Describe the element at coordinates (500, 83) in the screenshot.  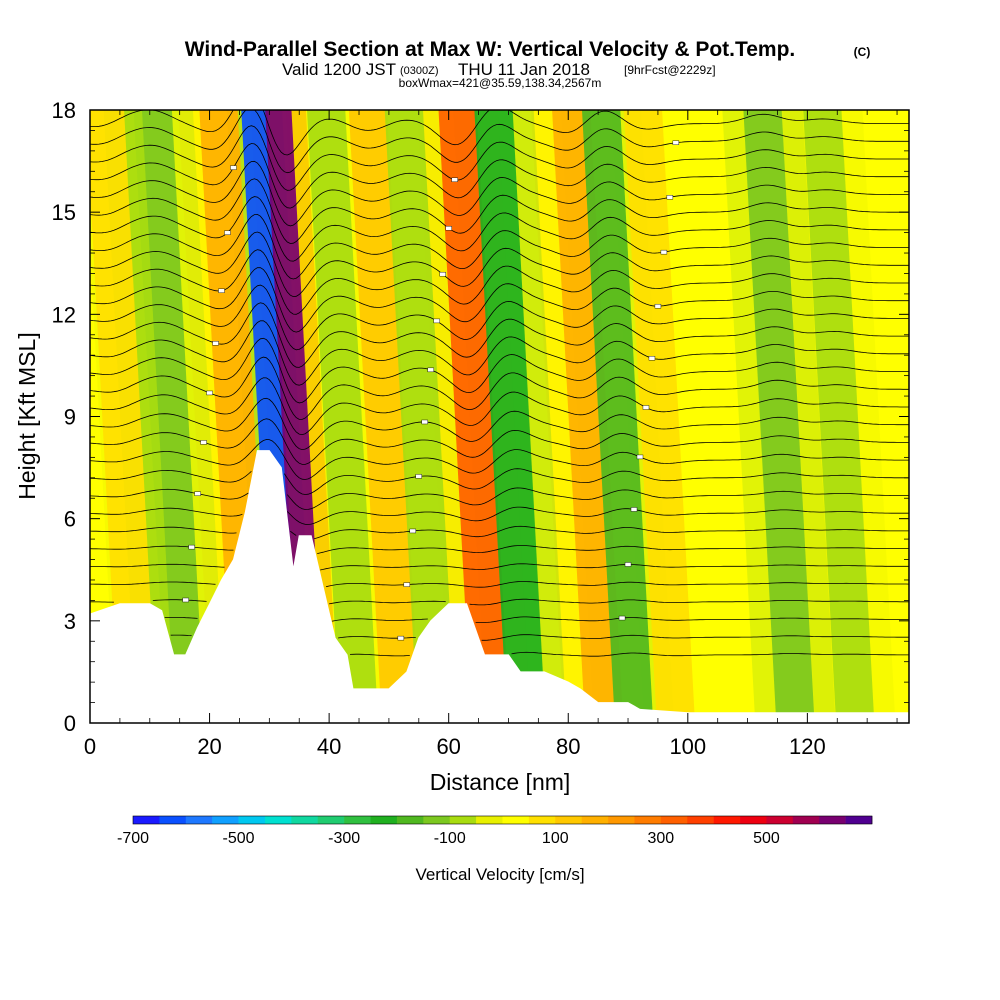
I see `boxwmax-info: boxWmax=421@35.59,138.34,2567m` at that location.